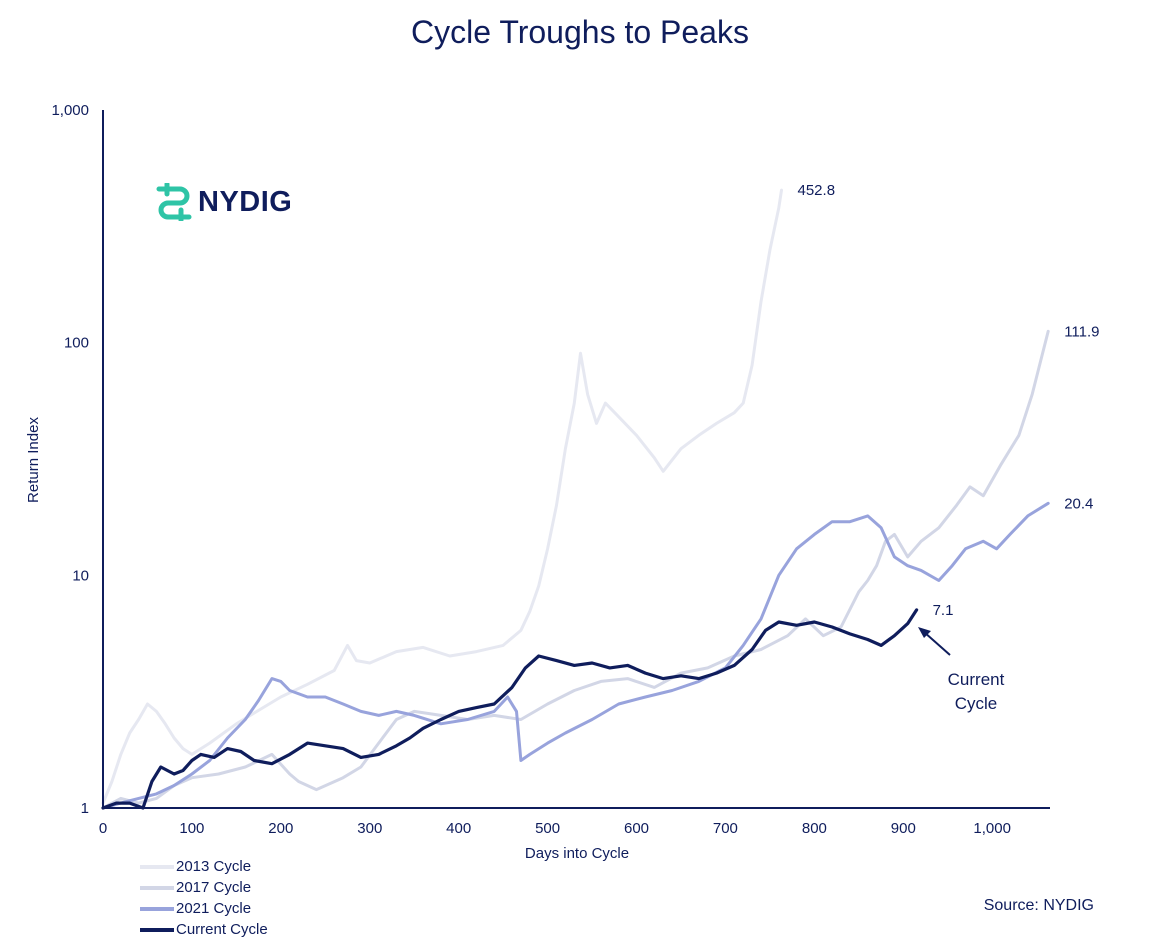 This screenshot has height=942, width=1160. I want to click on legend-item-2013: 2013 Cycle, so click(204, 866).